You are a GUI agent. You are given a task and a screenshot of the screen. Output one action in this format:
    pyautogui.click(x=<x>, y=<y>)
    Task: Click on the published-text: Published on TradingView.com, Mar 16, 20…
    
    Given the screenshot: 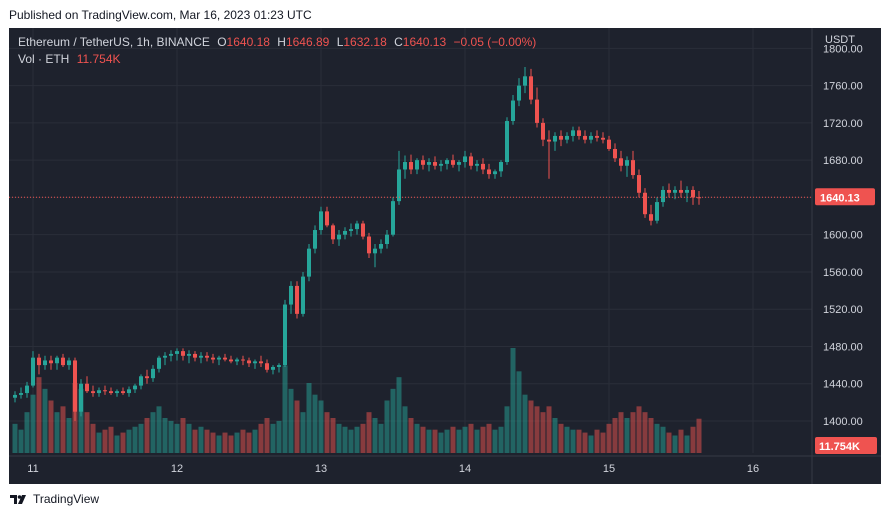 What is the action you would take?
    pyautogui.click(x=160, y=15)
    